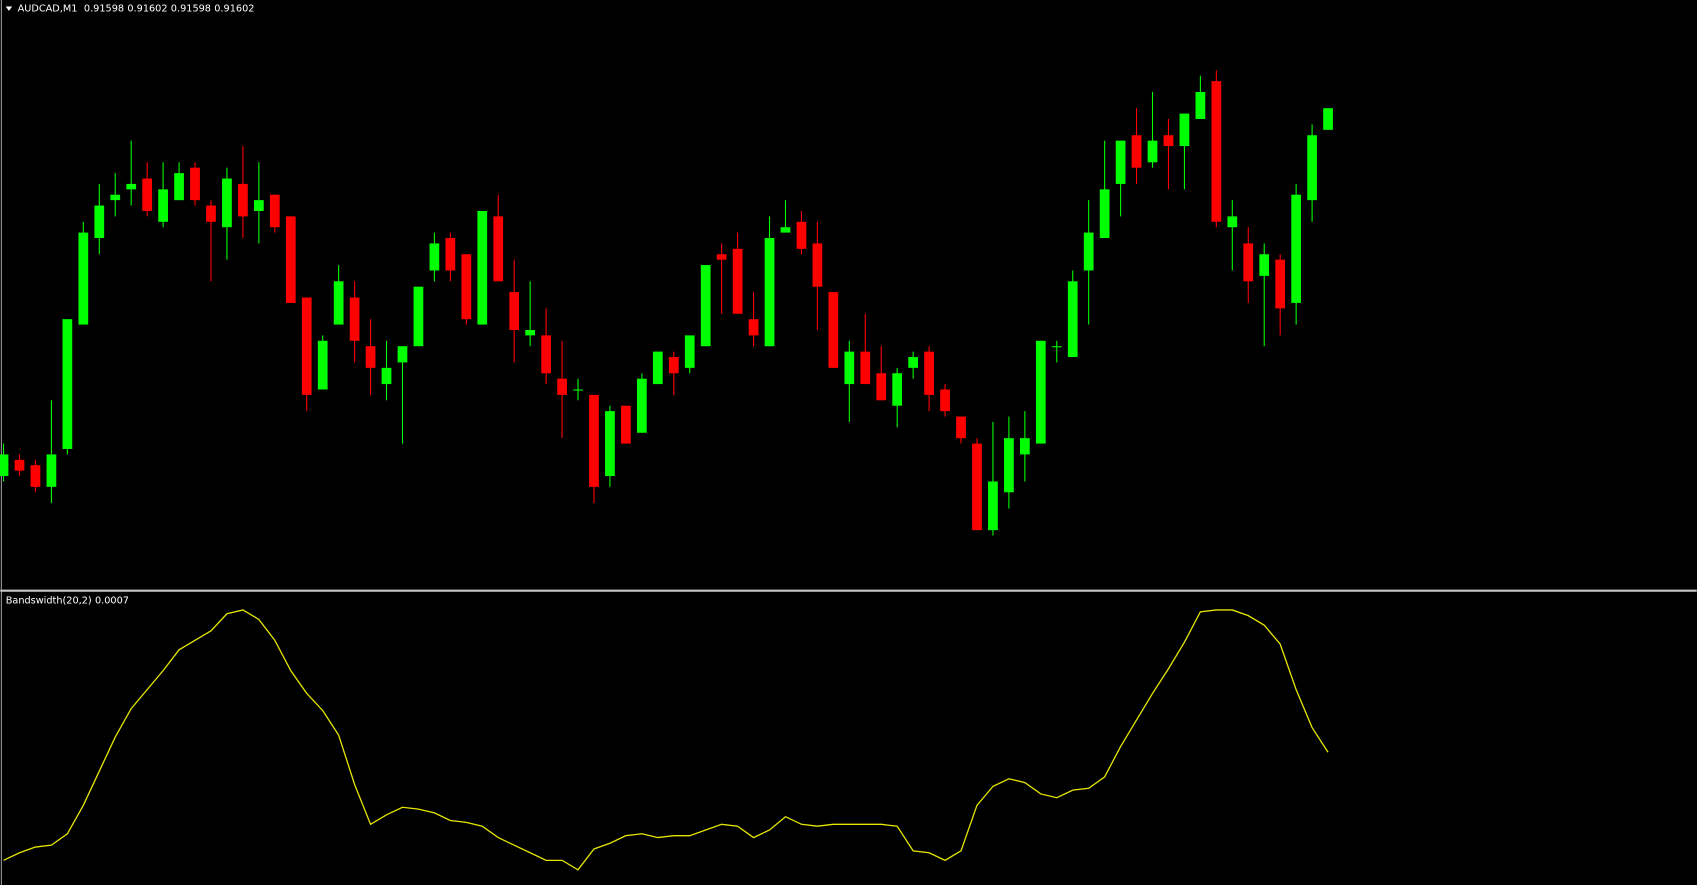 This screenshot has width=1697, height=885. Describe the element at coordinates (234, 9) in the screenshot. I see `quote-close: 0.91602` at that location.